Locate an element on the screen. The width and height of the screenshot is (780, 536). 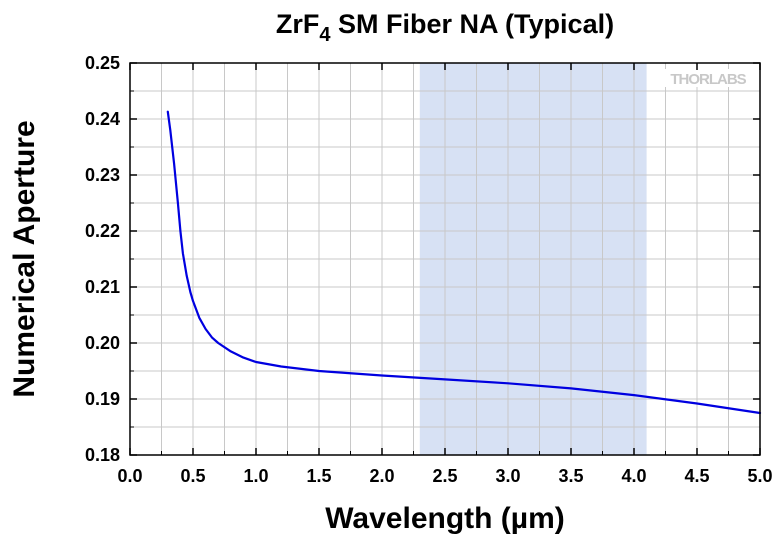
x-tick-label: 2.5 is located at coordinates (444, 476).